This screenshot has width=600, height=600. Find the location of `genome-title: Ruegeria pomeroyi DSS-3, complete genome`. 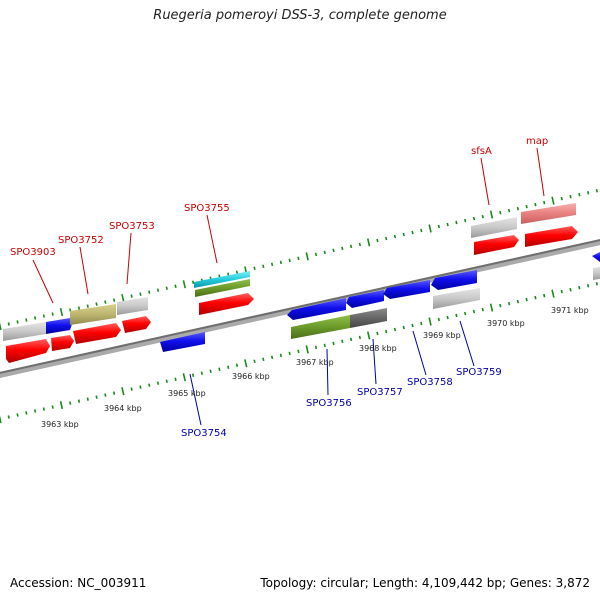

genome-title: Ruegeria pomeroyi DSS-3, complete genome is located at coordinates (300, 15).